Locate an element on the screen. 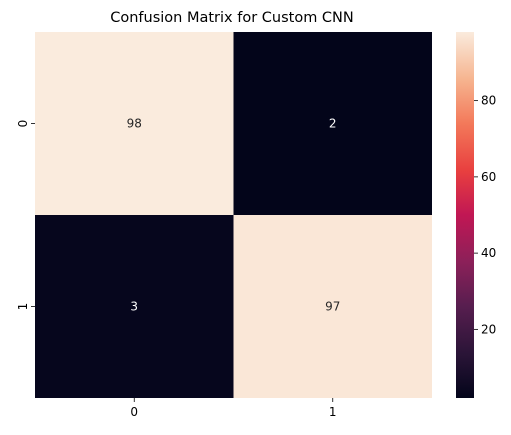 The width and height of the screenshot is (511, 435). y-axis: 01 is located at coordinates (25, 215).